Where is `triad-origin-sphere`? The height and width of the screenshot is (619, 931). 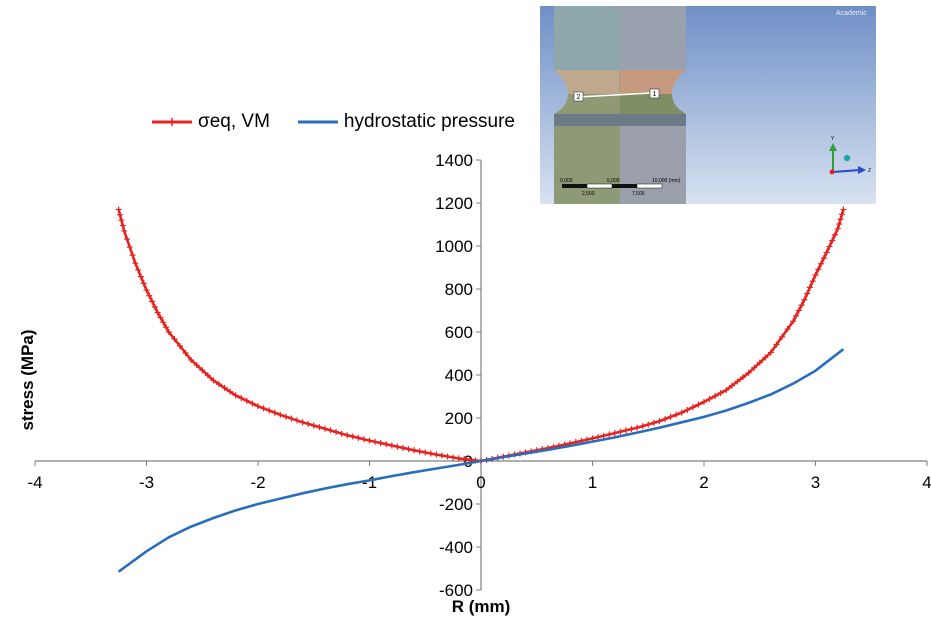 triad-origin-sphere is located at coordinates (847, 158).